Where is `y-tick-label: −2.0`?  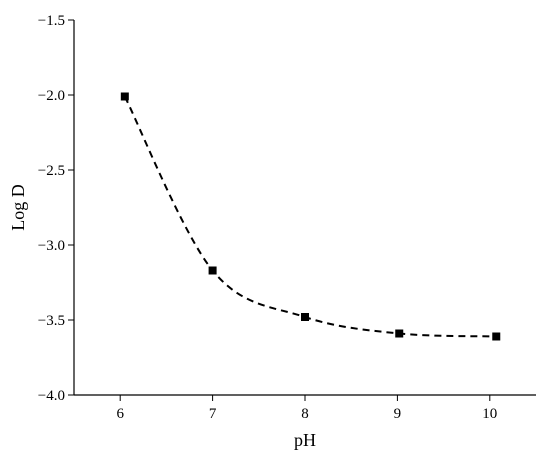 y-tick-label: −2.0 is located at coordinates (51, 96).